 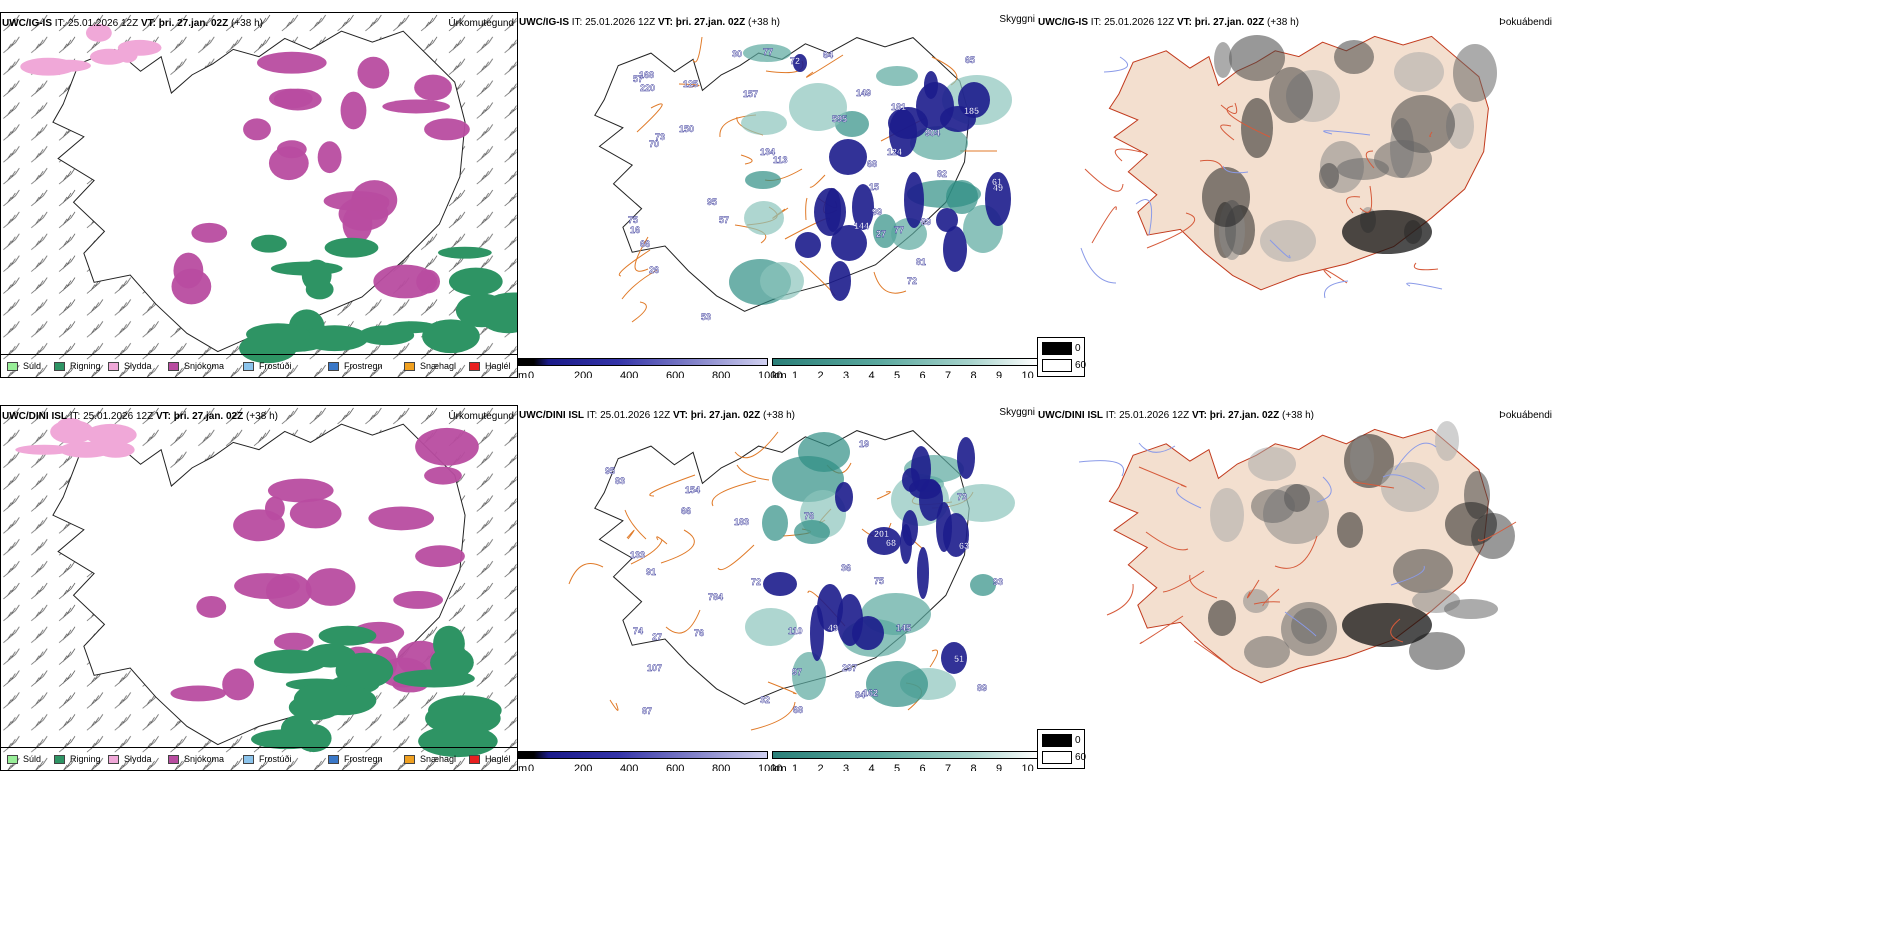 I want to click on cloud-base-label: 144, so click(x=861, y=226).